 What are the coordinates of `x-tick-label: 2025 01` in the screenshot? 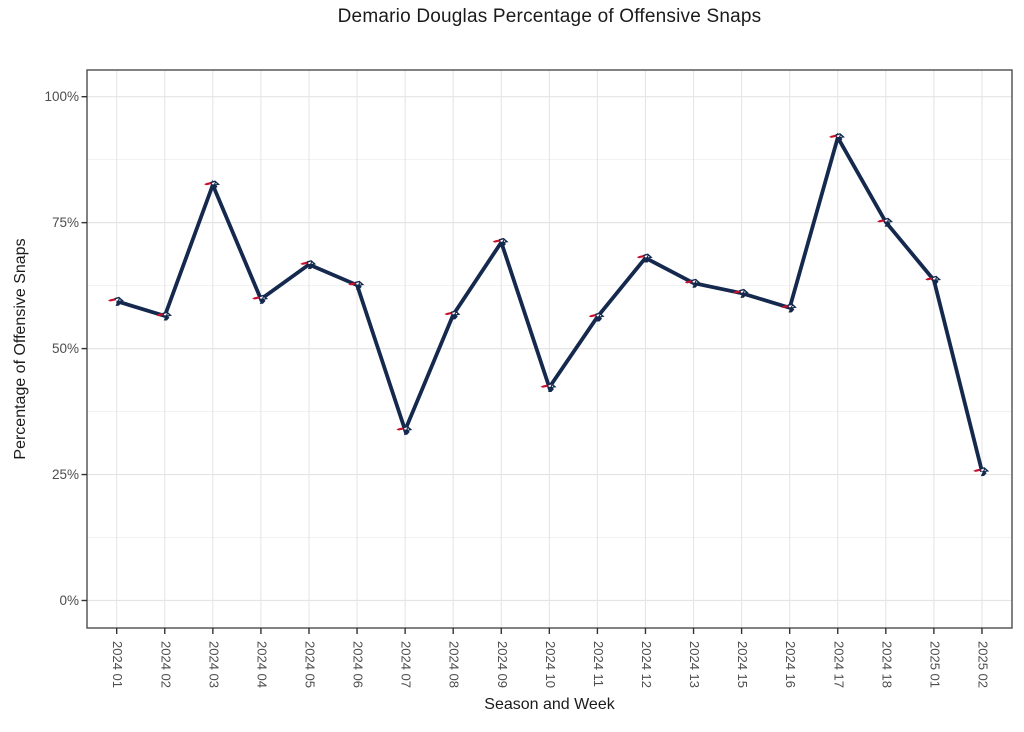 It's located at (934, 664).